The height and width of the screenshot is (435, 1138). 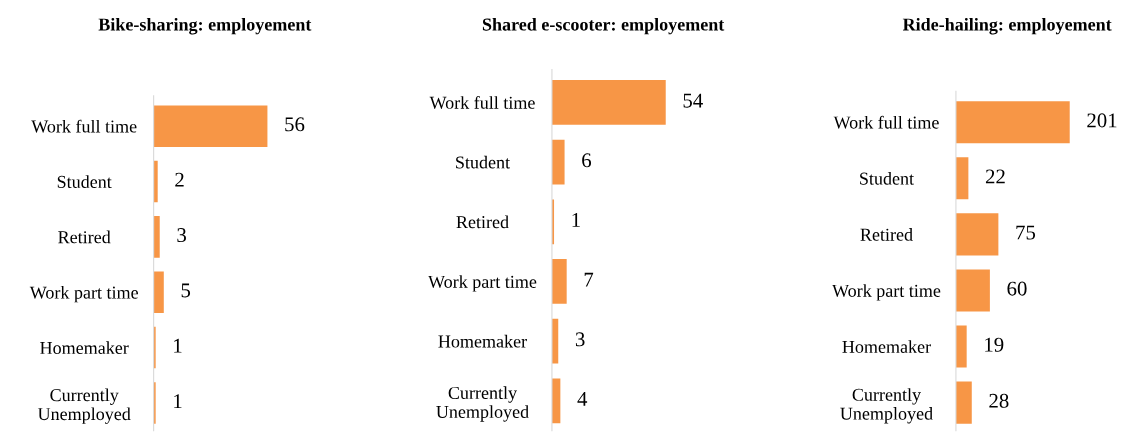 What do you see at coordinates (587, 160) in the screenshot?
I see `data-label: 6` at bounding box center [587, 160].